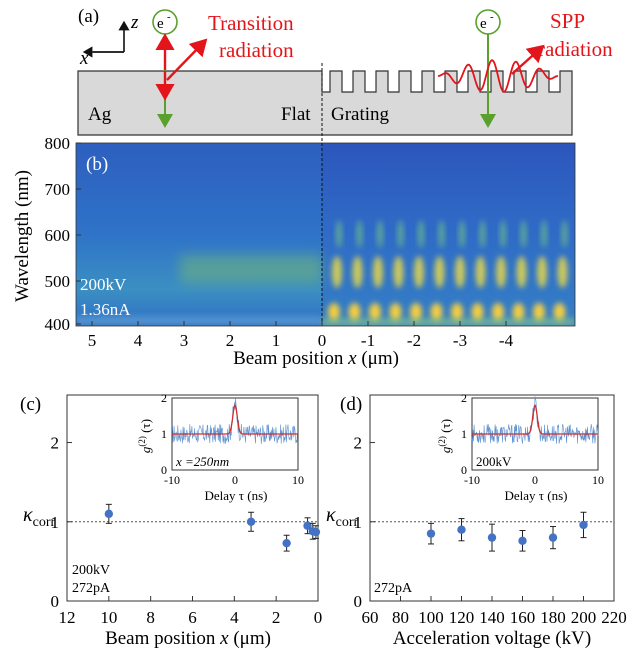 Image resolution: width=634 pixels, height=656 pixels. I want to click on panel-d-xlabel: Acceleration voltage (kV), so click(492, 638).